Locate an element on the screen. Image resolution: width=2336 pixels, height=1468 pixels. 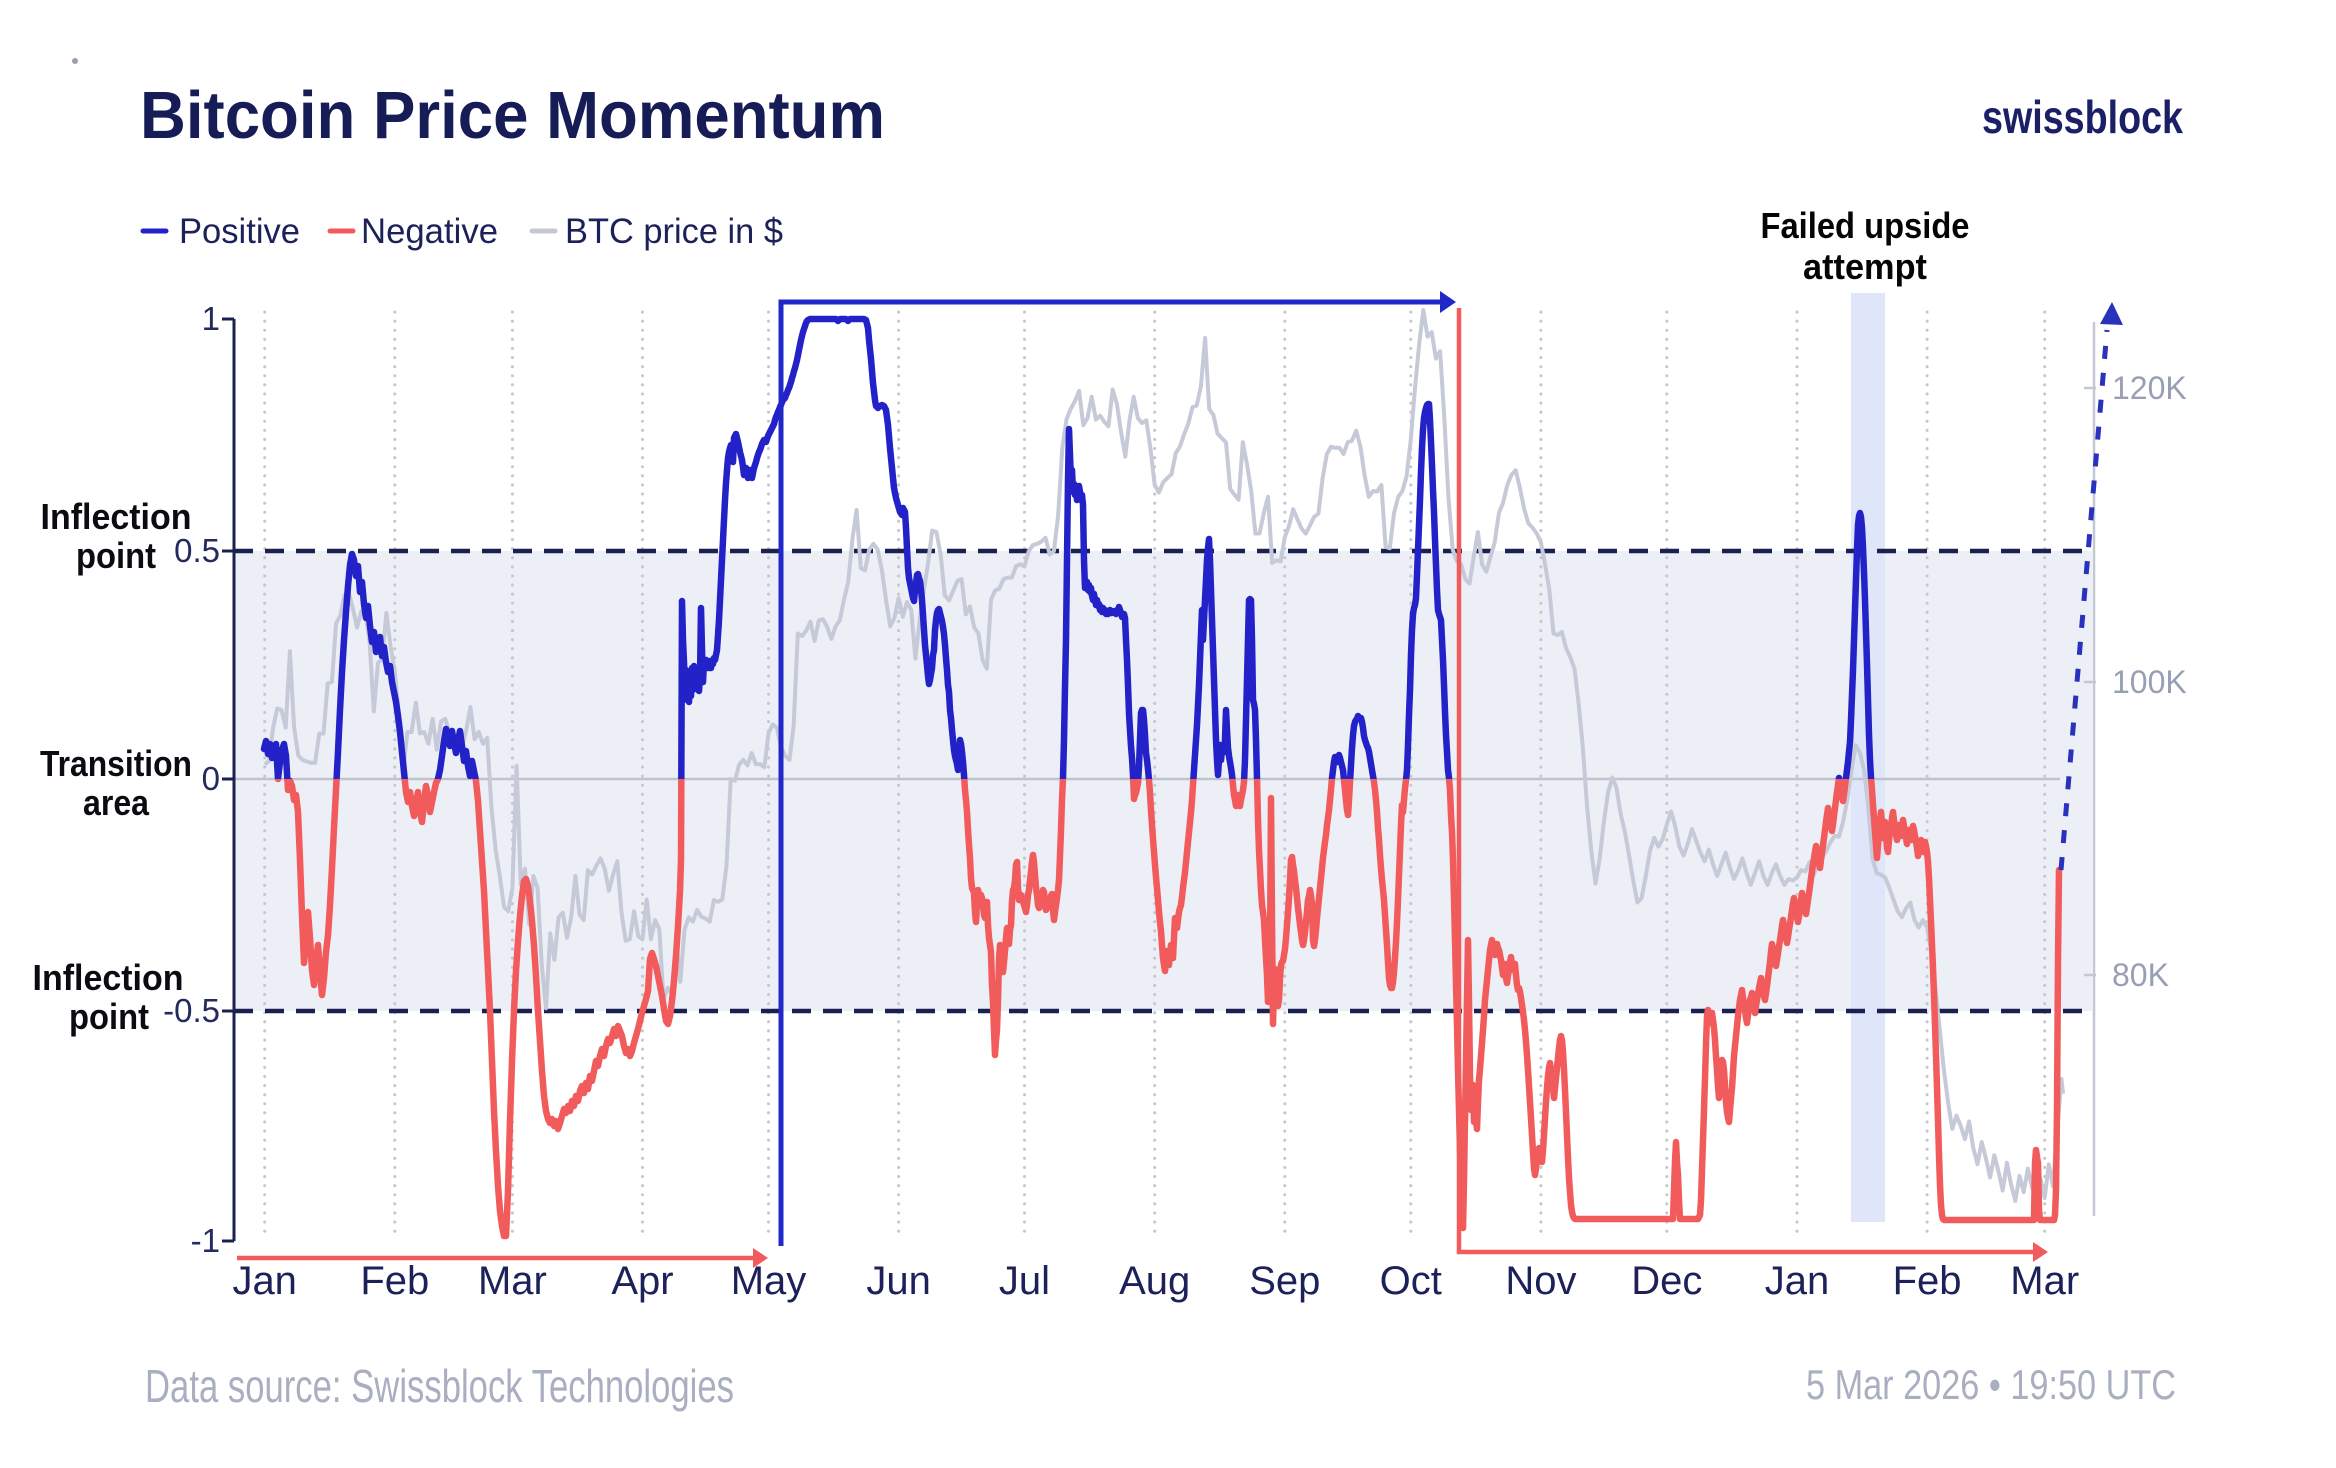
svg-text: 120K is located at coordinates (2149, 388).